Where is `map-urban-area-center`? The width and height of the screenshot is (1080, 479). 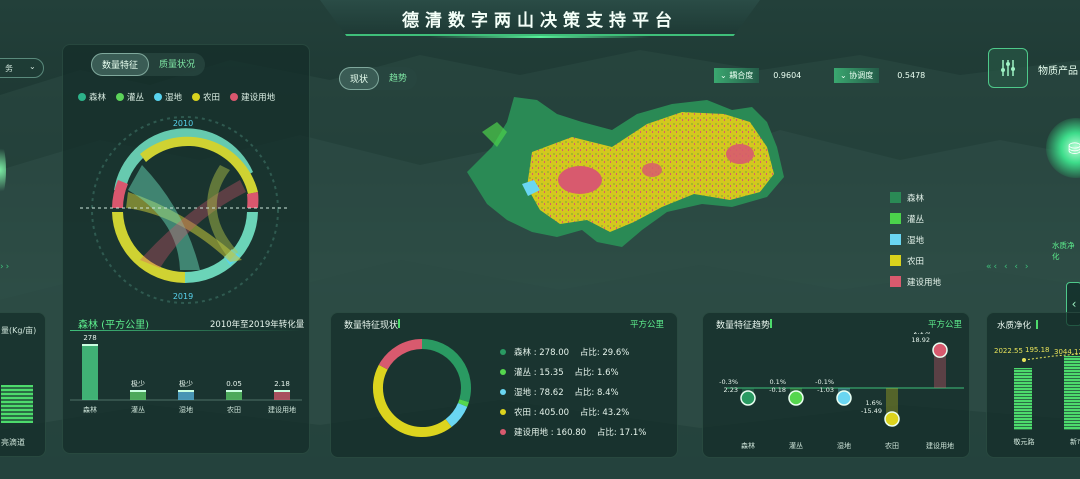 map-urban-area-center is located at coordinates (652, 170).